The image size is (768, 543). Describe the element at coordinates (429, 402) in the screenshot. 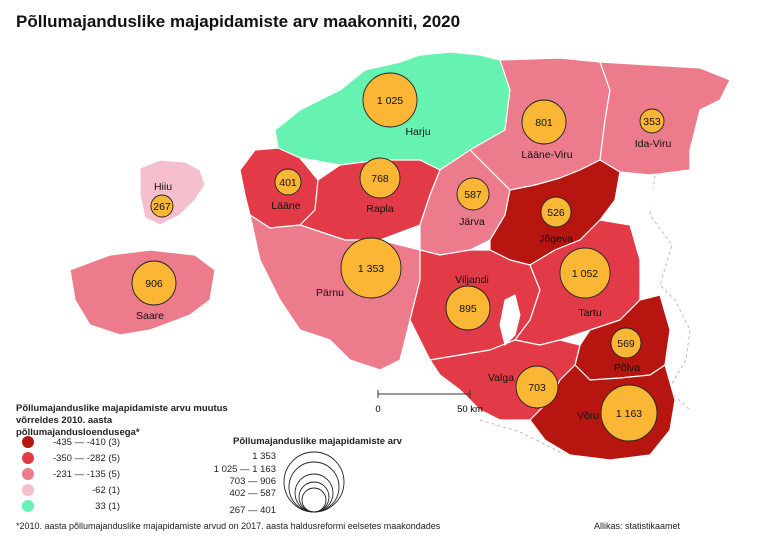

I see `scale-bar: 0 50 km` at that location.